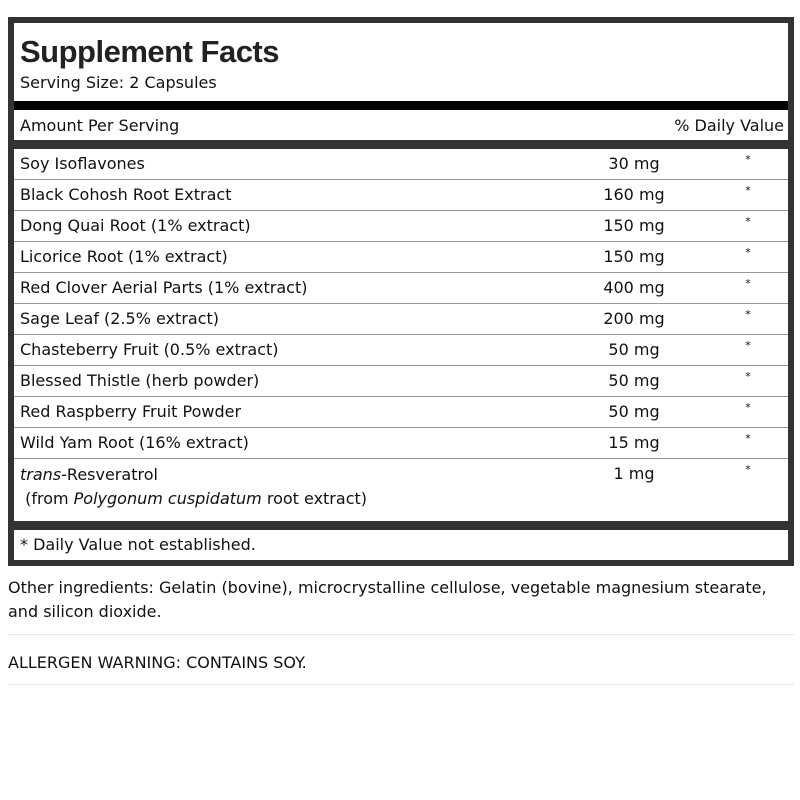 This screenshot has width=800, height=800. Describe the element at coordinates (401, 195) in the screenshot. I see `ingredient-row: Black Cohosh Root Extract 160 mg *` at that location.